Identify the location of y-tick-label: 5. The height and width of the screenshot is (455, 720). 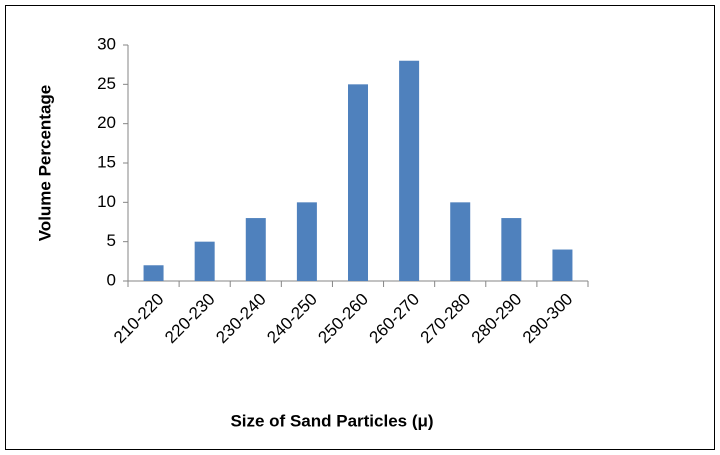
(111, 240).